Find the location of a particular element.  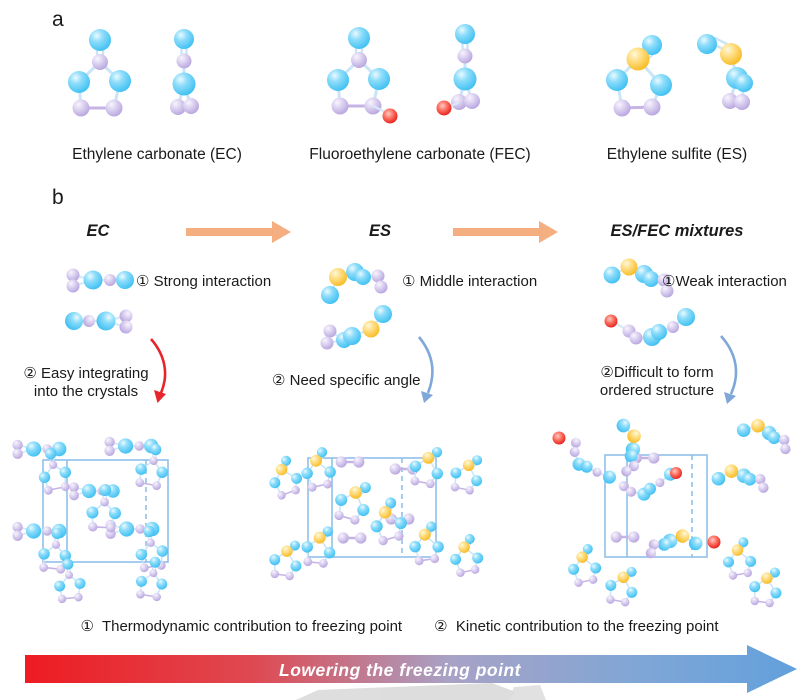

molecule-label-ec: Ethylene carbonate (EC) is located at coordinates (157, 154).